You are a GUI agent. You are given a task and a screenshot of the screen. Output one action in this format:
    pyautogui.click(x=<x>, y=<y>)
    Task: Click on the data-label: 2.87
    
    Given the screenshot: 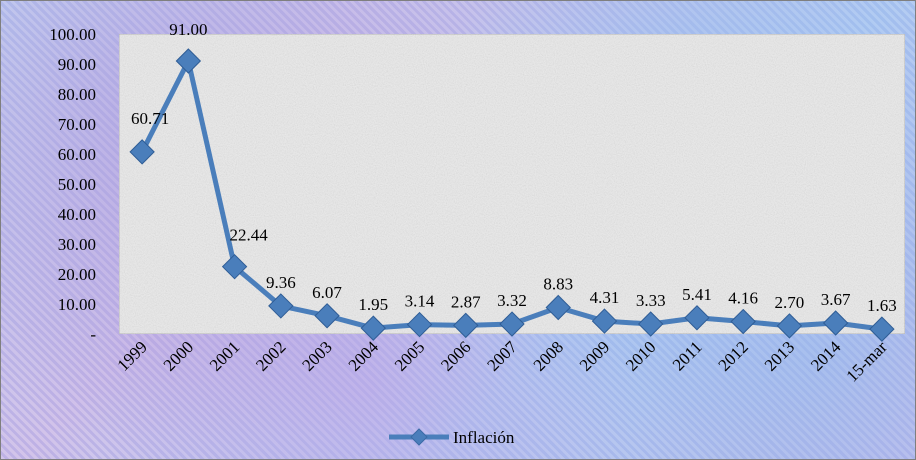 What is the action you would take?
    pyautogui.click(x=466, y=301)
    